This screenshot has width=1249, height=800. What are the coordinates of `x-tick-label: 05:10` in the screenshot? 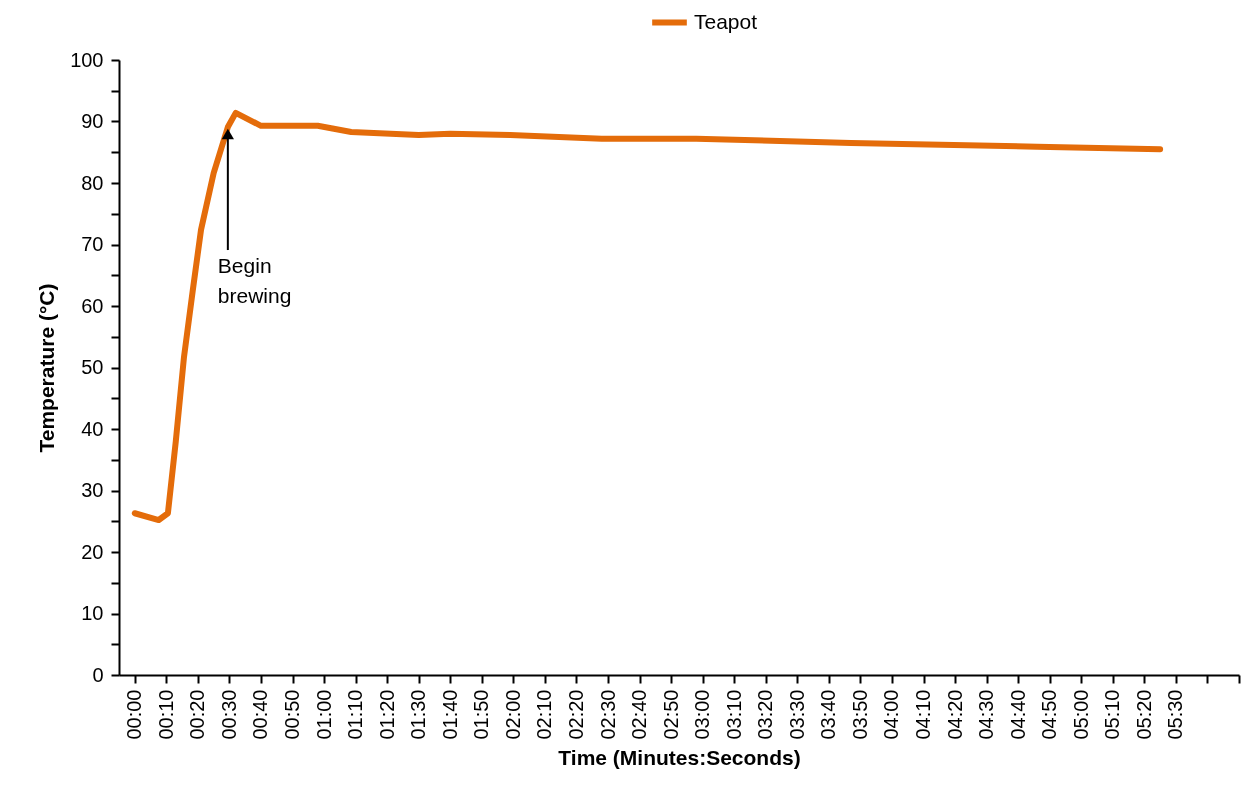 It's located at (1112, 714).